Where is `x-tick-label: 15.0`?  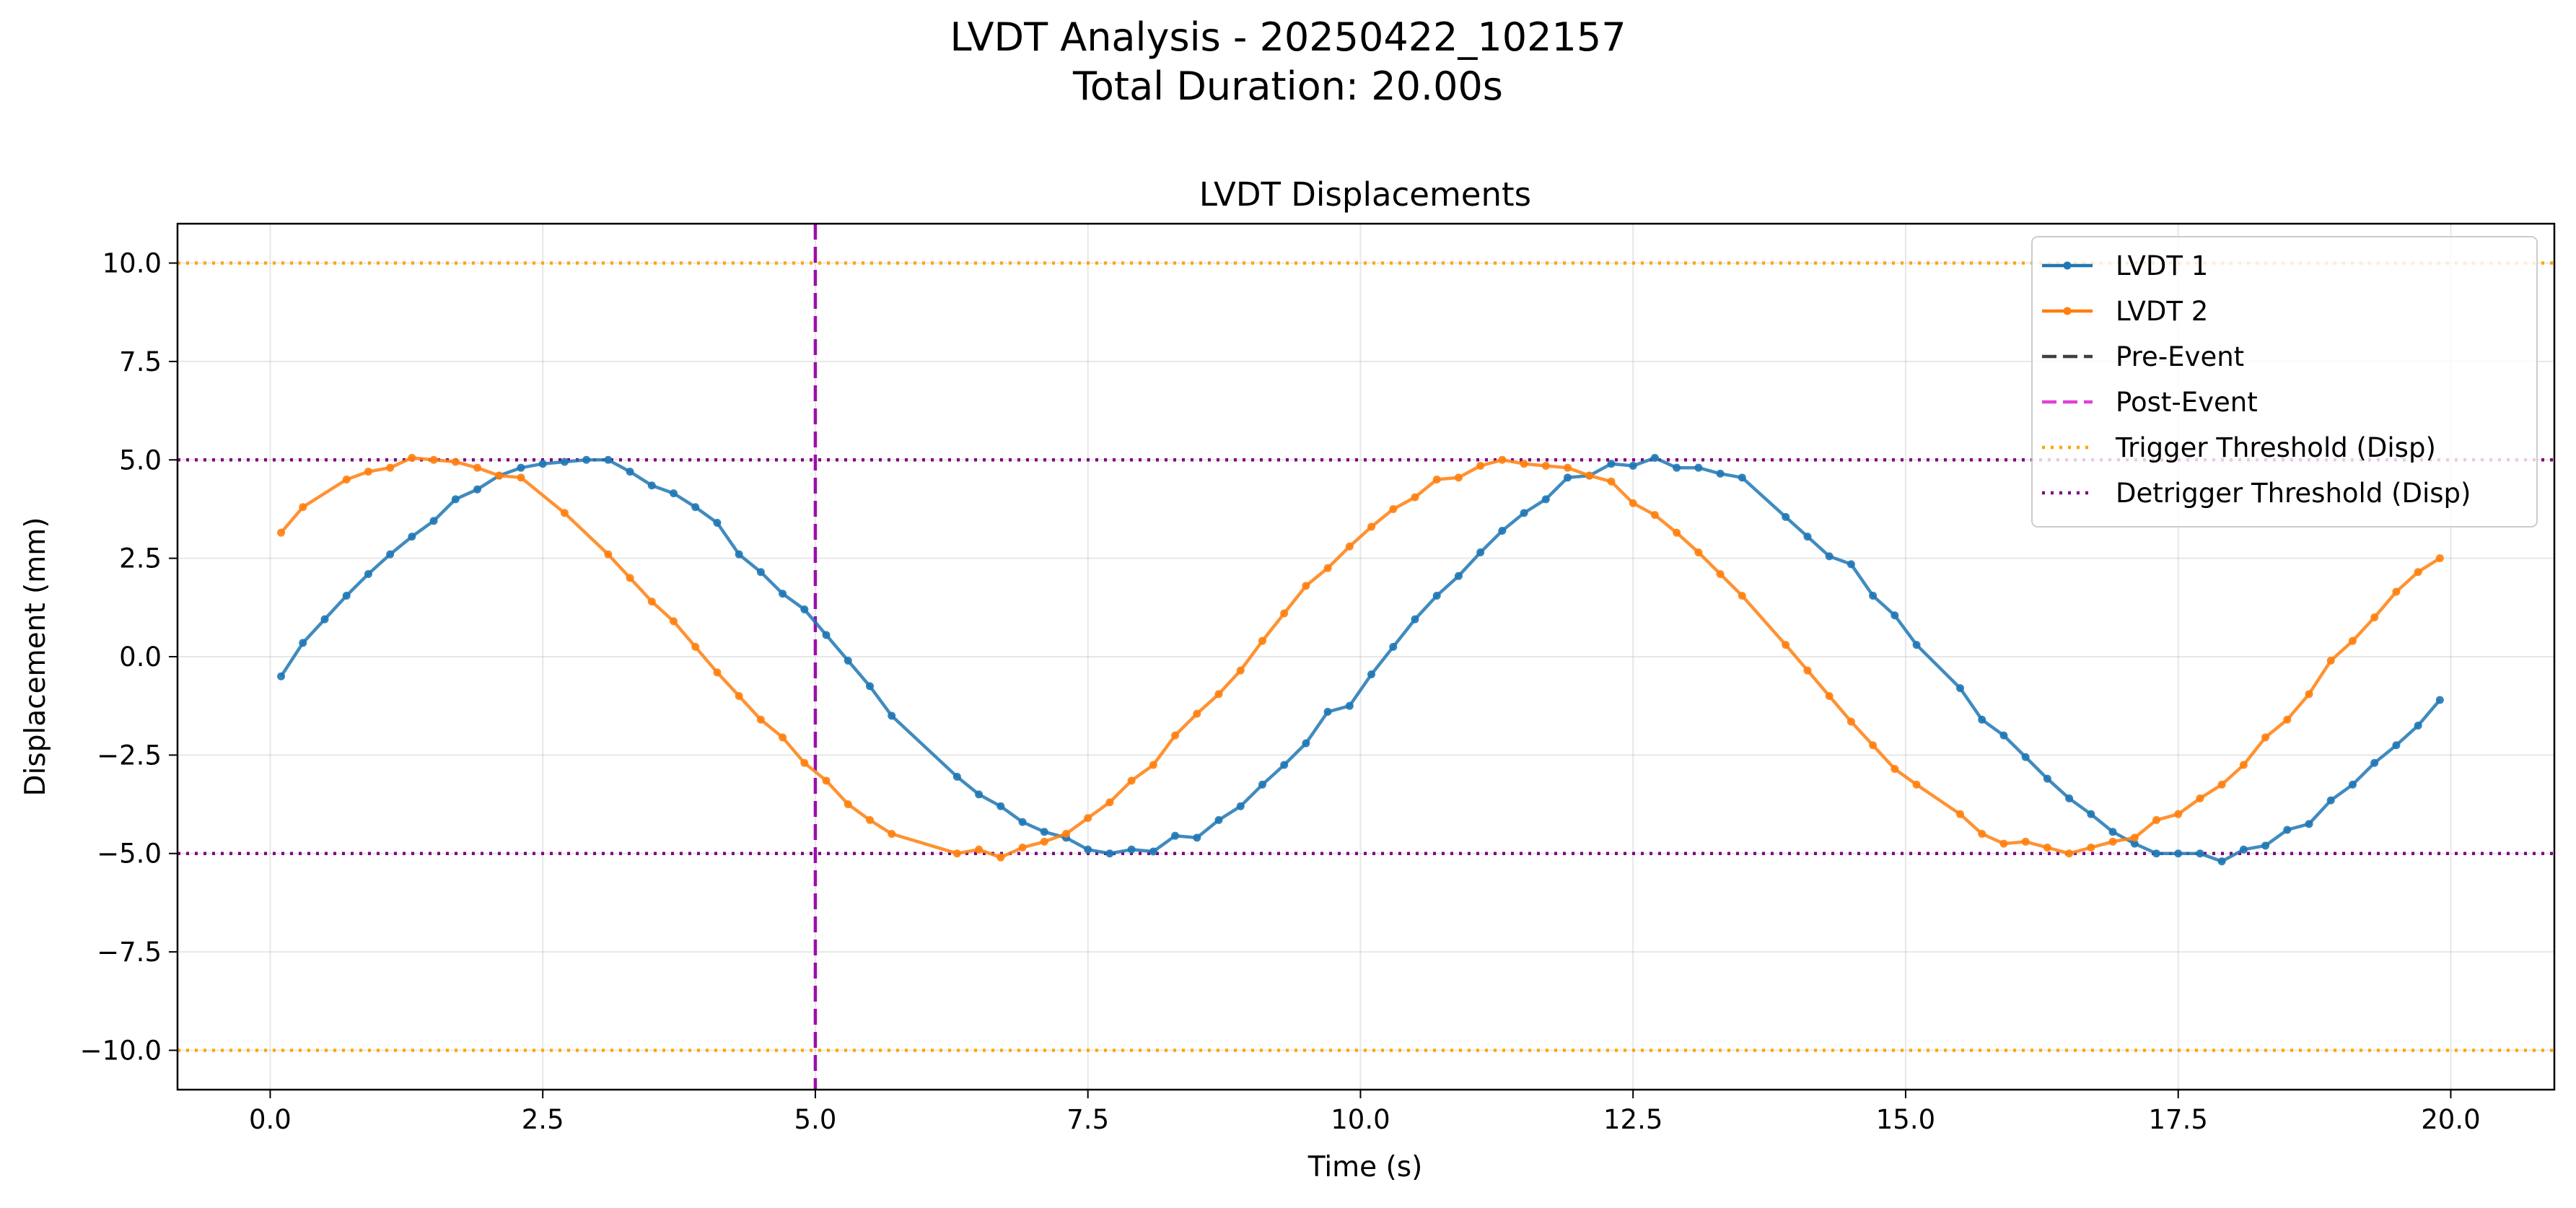
x-tick-label: 15.0 is located at coordinates (1905, 1119).